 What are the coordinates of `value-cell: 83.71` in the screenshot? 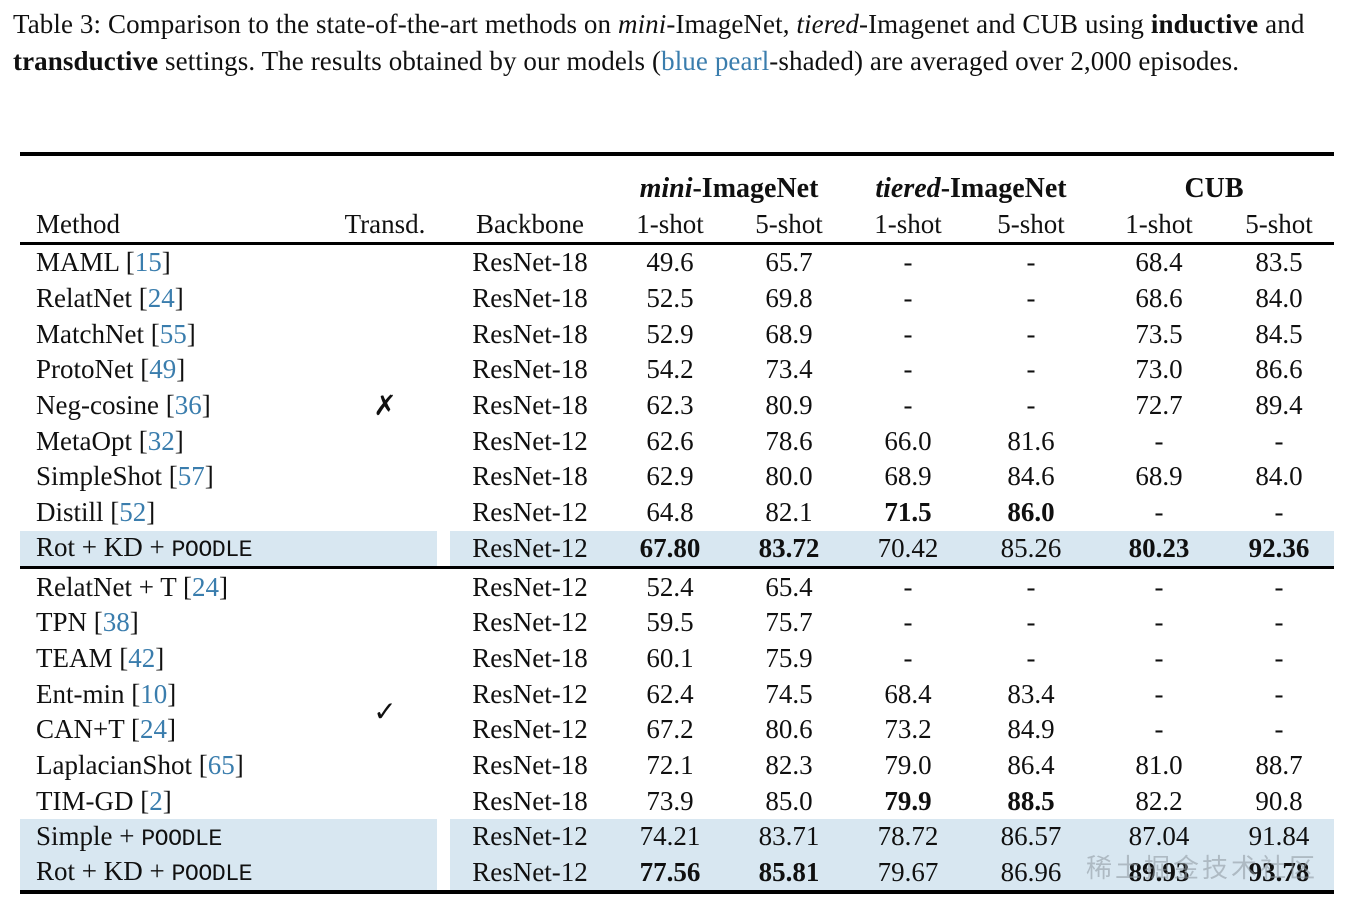 It's located at (789, 837).